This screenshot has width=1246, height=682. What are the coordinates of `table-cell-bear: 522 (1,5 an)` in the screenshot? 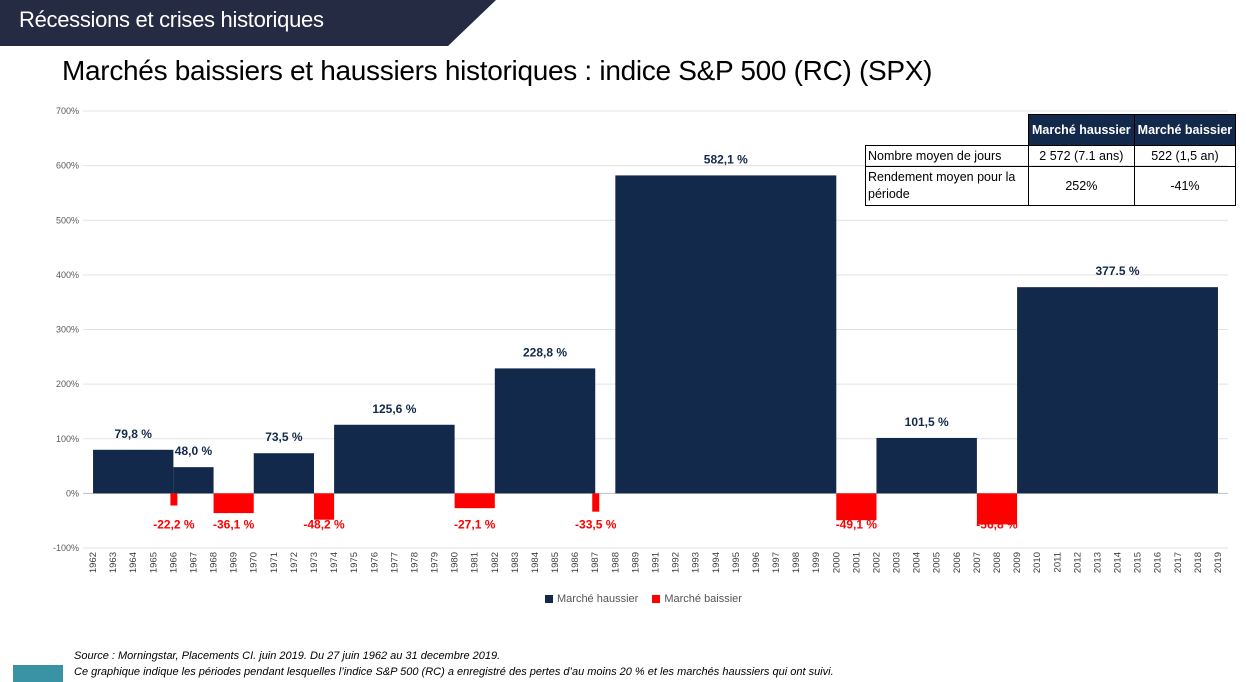 It's located at (1185, 156).